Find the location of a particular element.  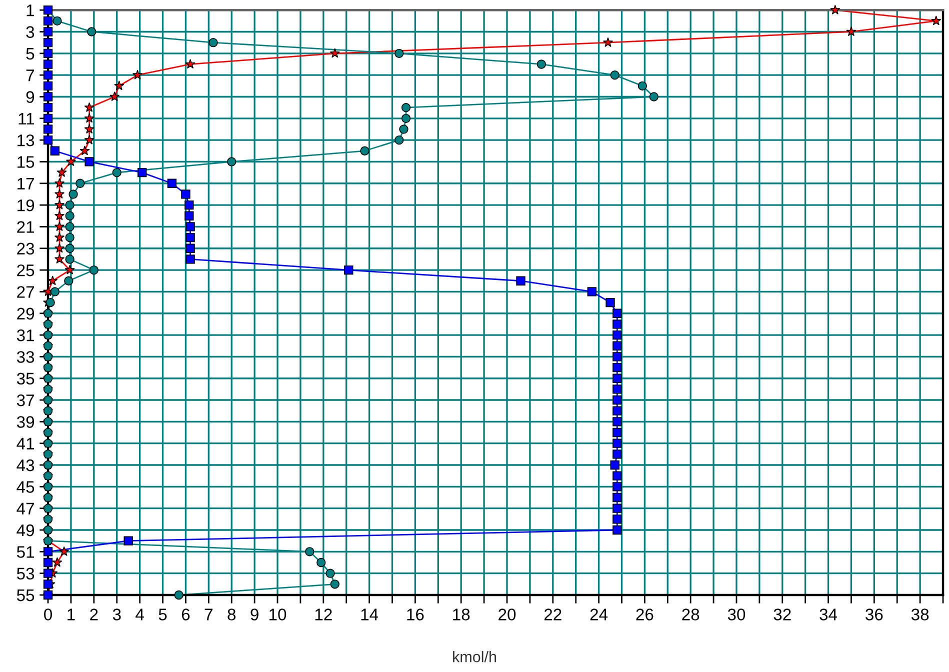

x-tick-label: 16 is located at coordinates (415, 614).